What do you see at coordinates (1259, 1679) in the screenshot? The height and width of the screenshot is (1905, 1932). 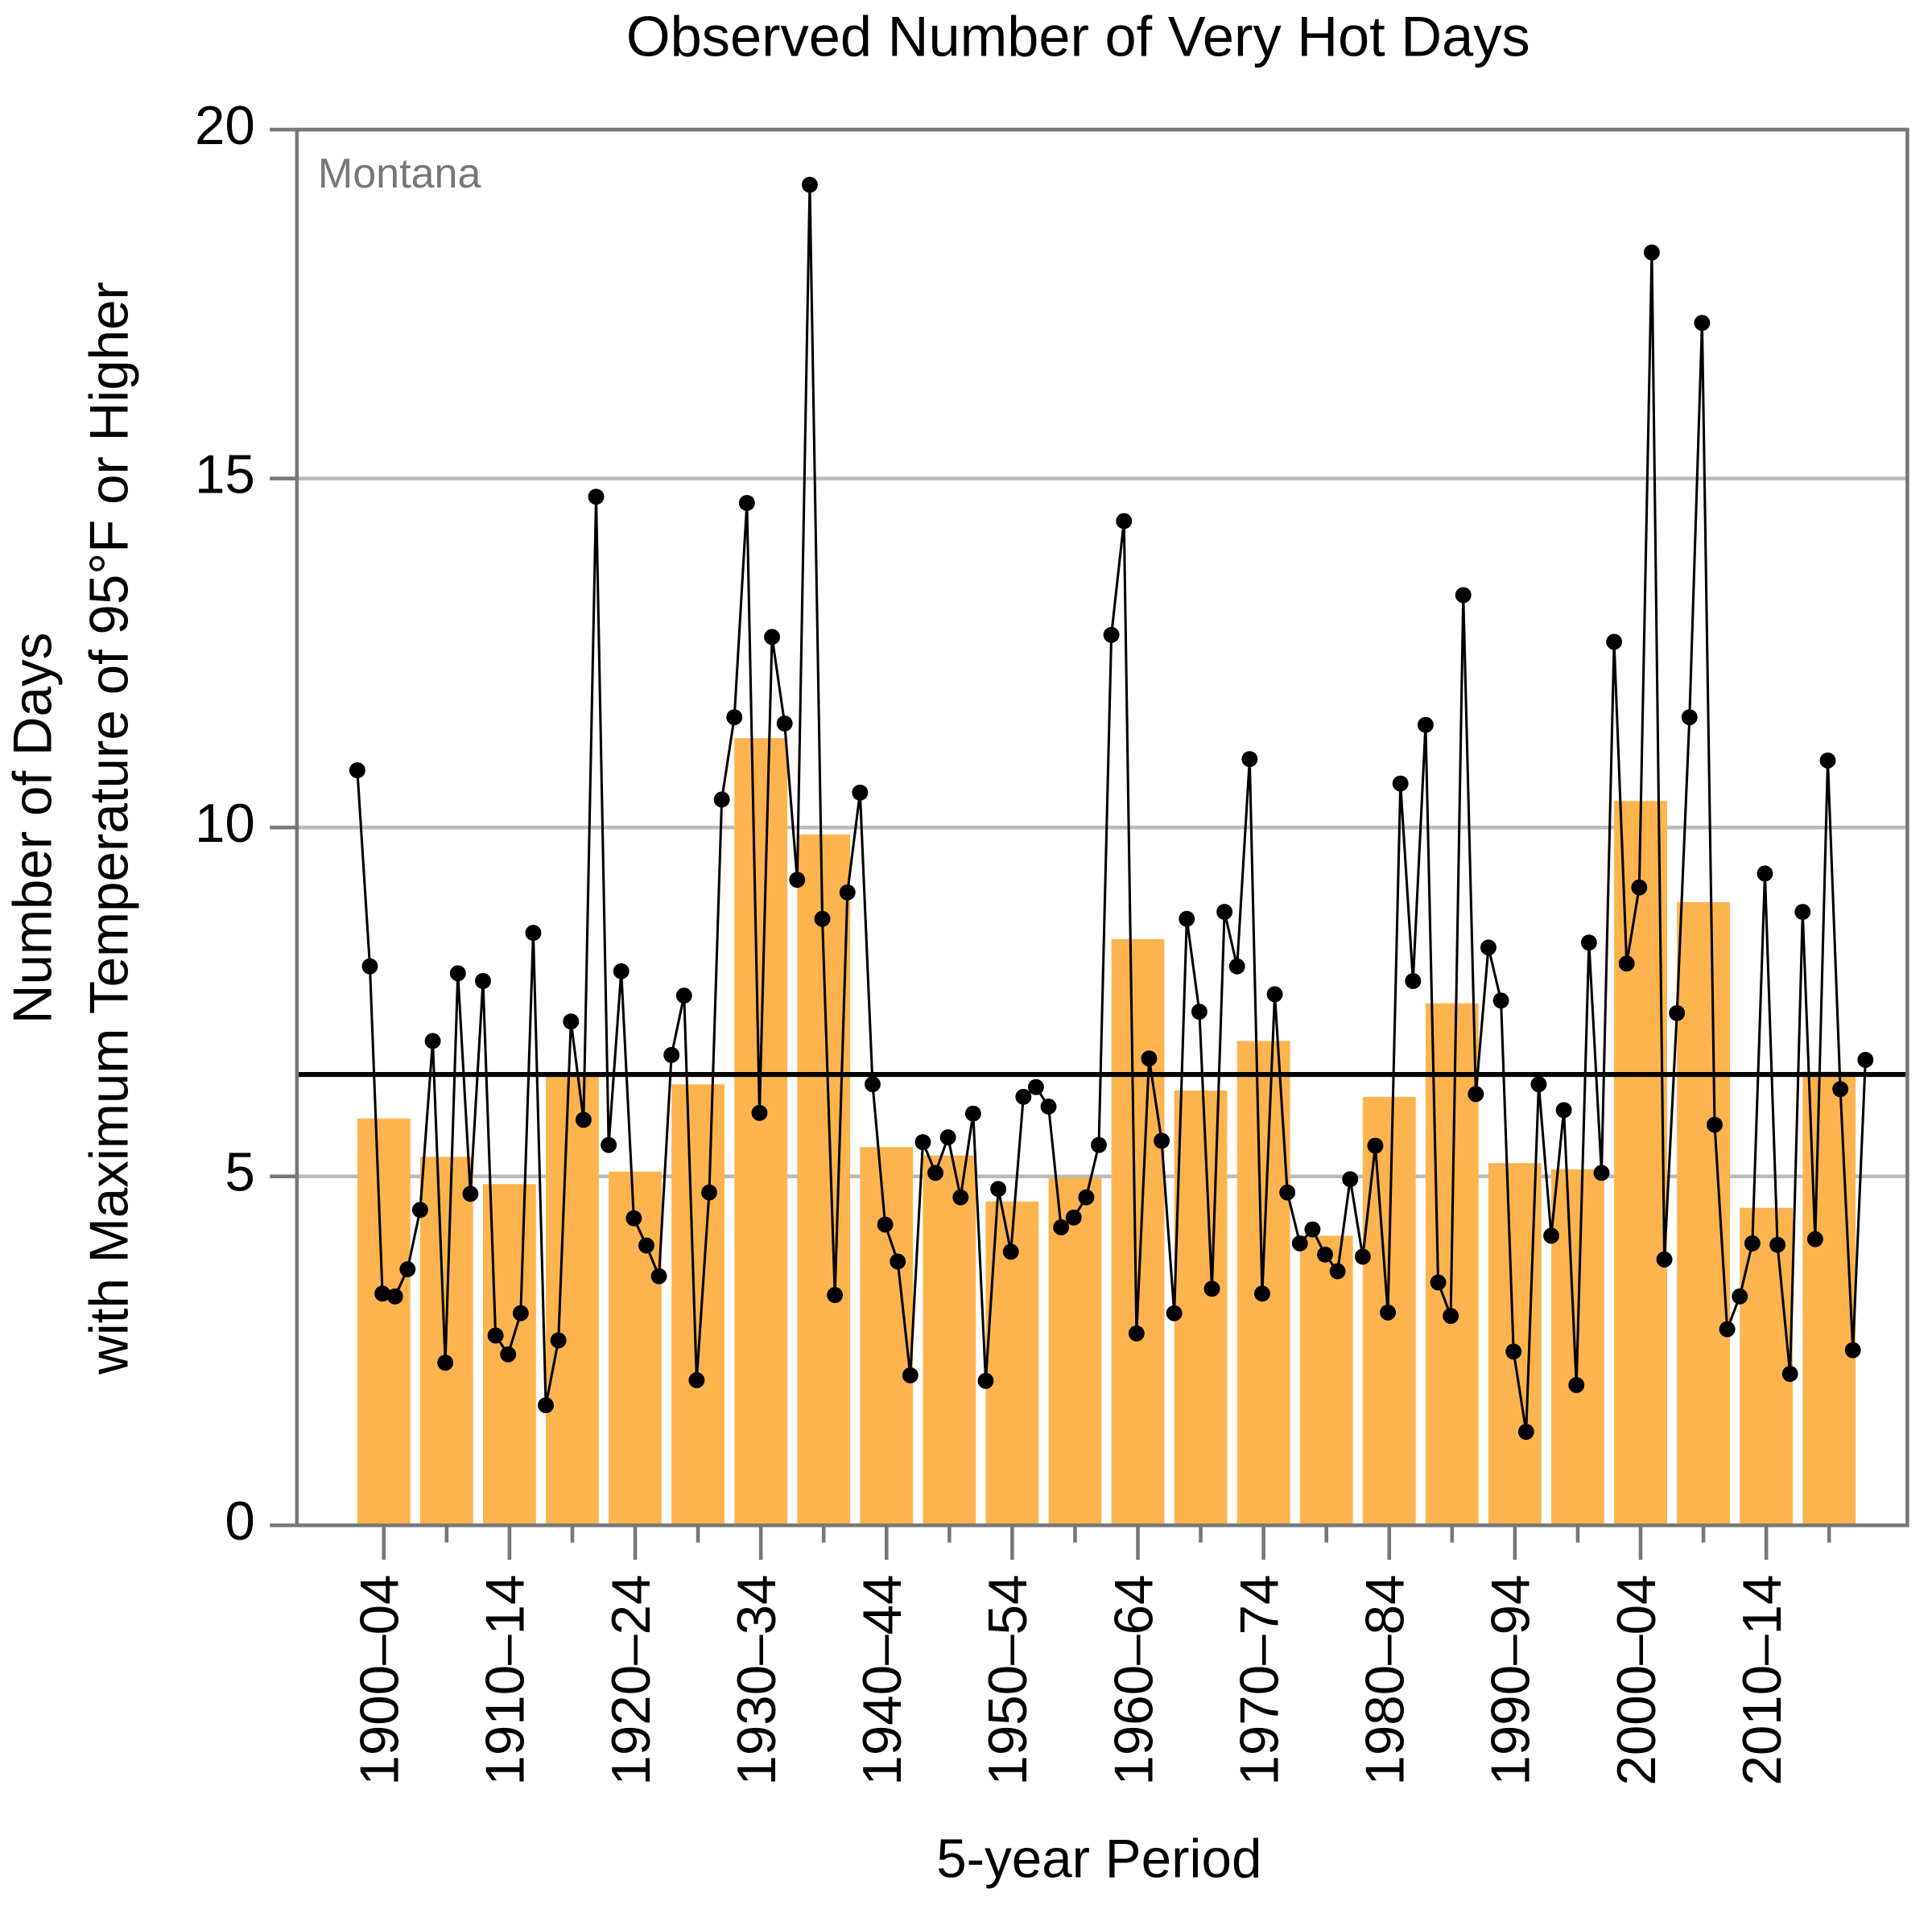 I see `x-tick-label: 1970–74` at bounding box center [1259, 1679].